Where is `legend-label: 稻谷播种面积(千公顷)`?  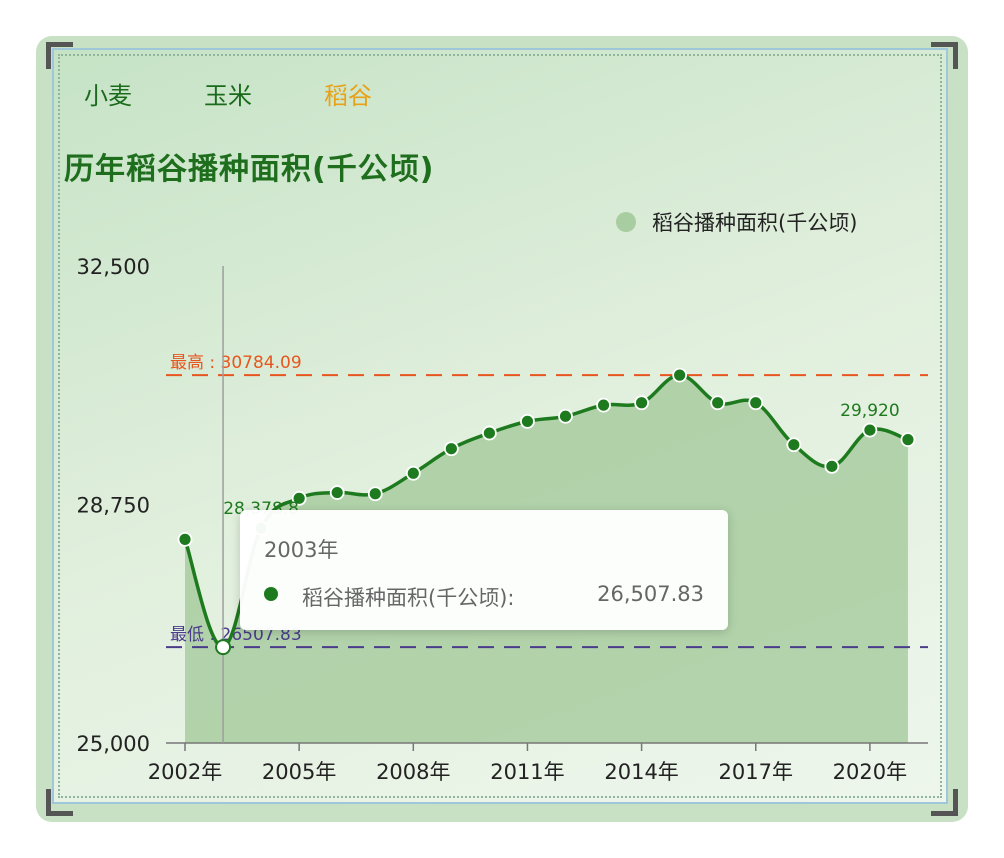
legend-label: 稻谷播种面积(千公顷) is located at coordinates (754, 223).